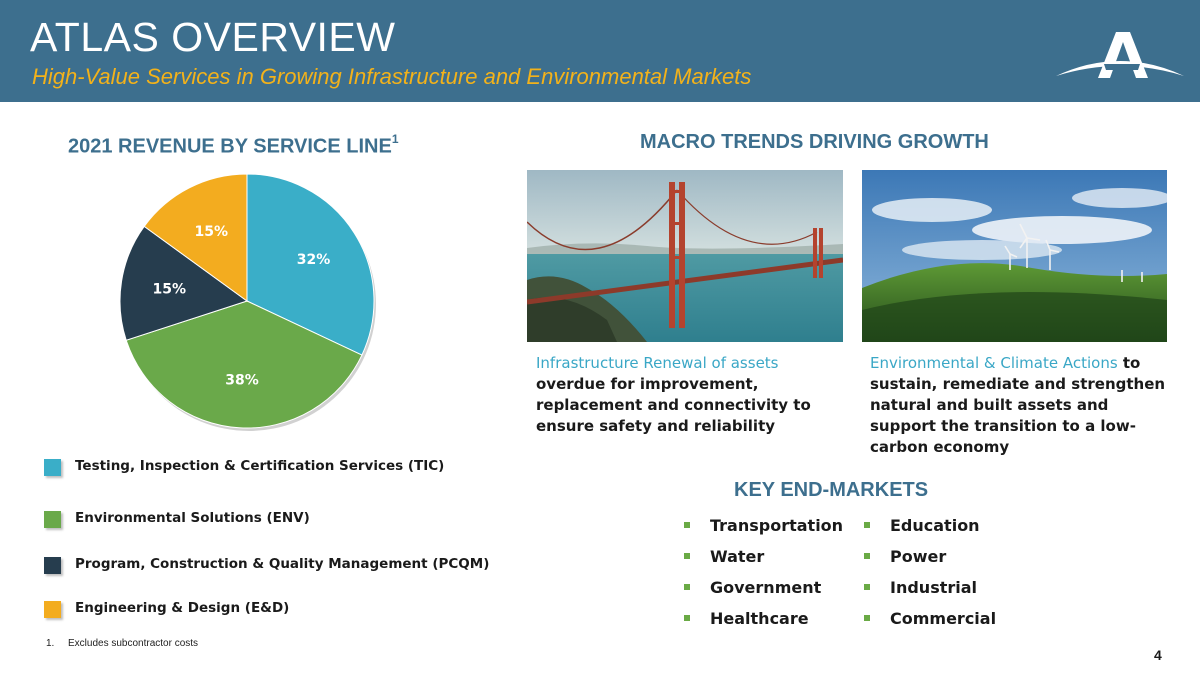  What do you see at coordinates (211, 232) in the screenshot?
I see `pie-label-ed: 15%` at bounding box center [211, 232].